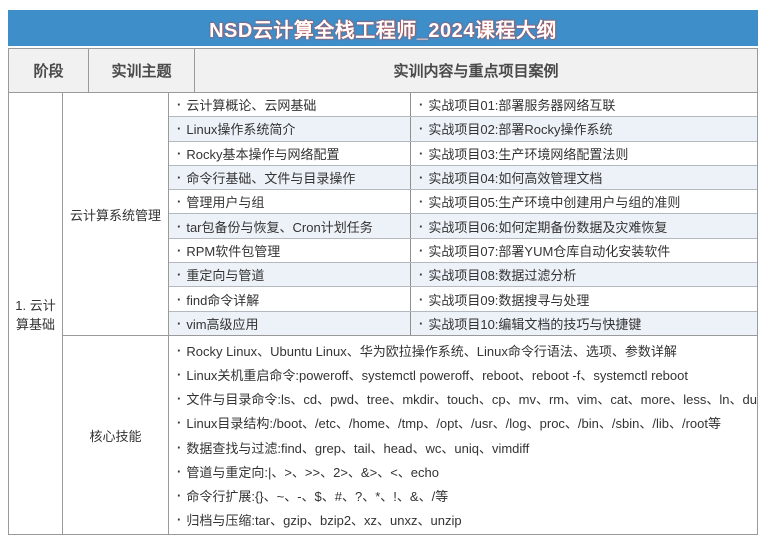  Describe the element at coordinates (535, 324) in the screenshot. I see `project-text: 实战项目10:编辑文档的技巧与快捷键` at that location.